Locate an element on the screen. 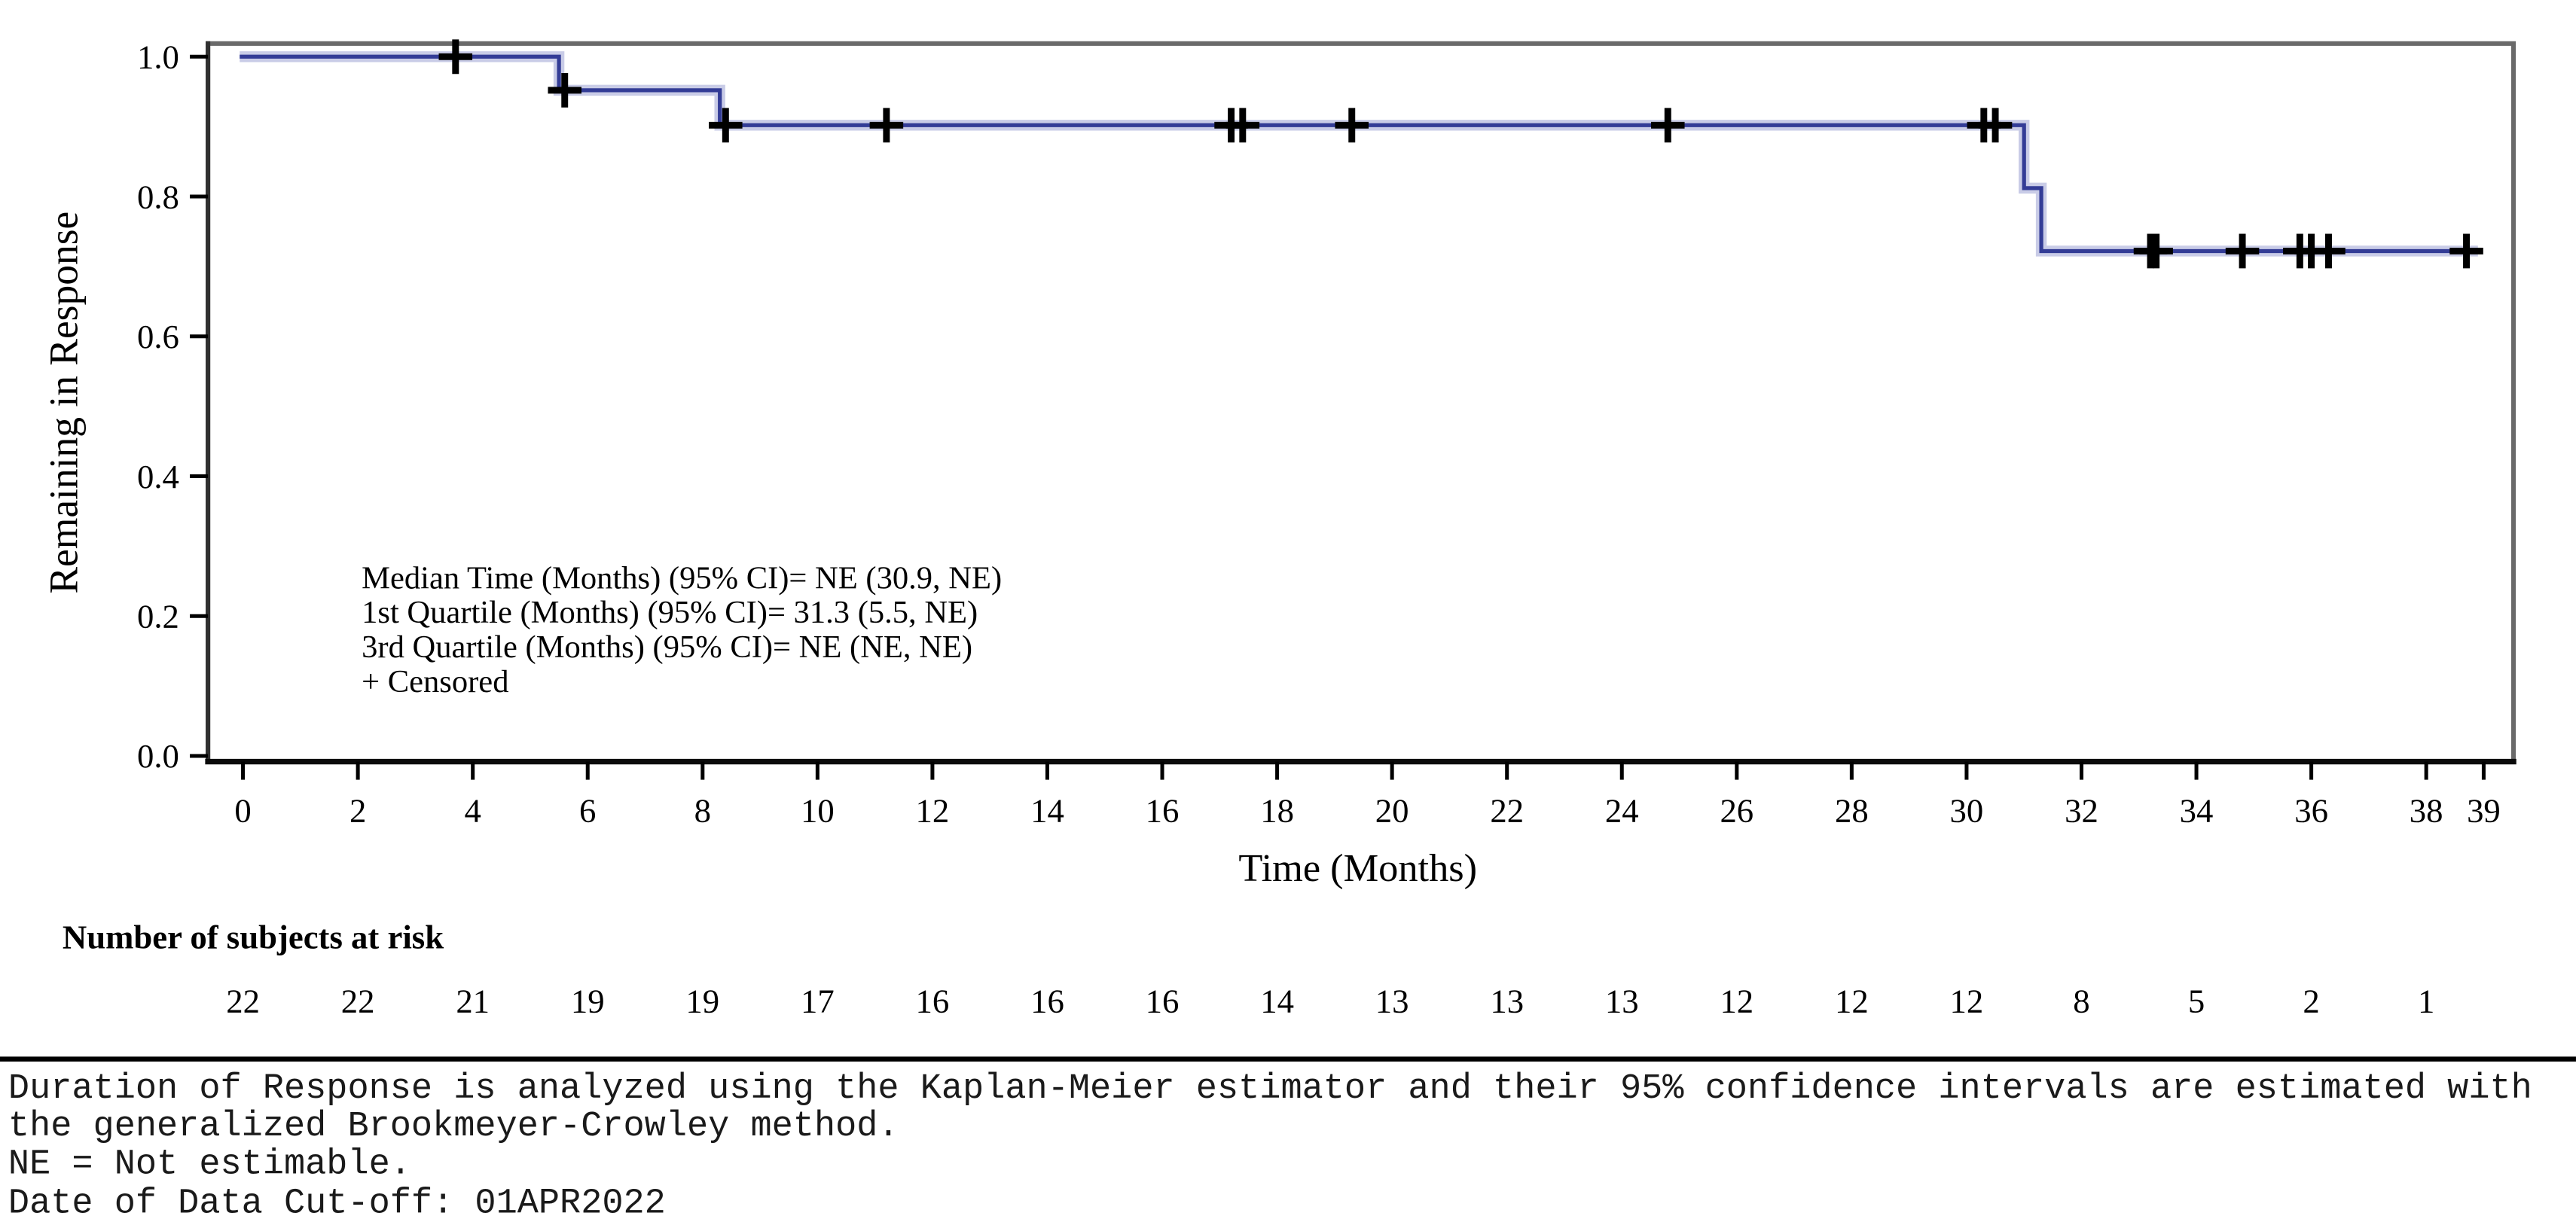 The height and width of the screenshot is (1225, 2576). x-tick-label: 8 is located at coordinates (702, 810).